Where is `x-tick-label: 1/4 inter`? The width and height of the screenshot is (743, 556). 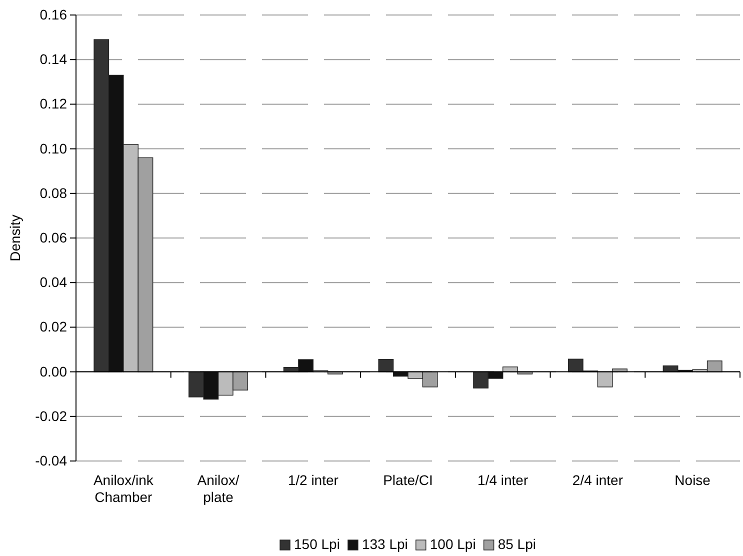 x-tick-label: 1/4 inter is located at coordinates (503, 480).